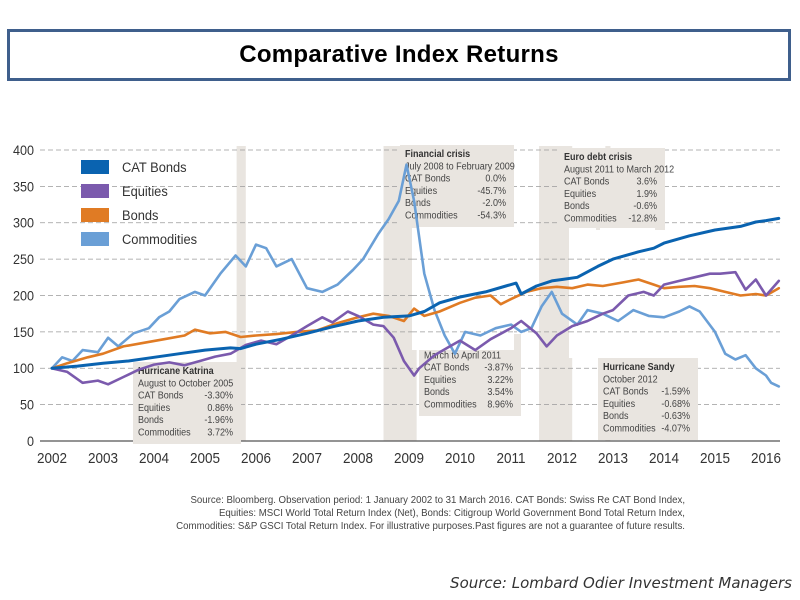 The width and height of the screenshot is (800, 600). I want to click on annotation-row-value: 3.72%, so click(220, 433).